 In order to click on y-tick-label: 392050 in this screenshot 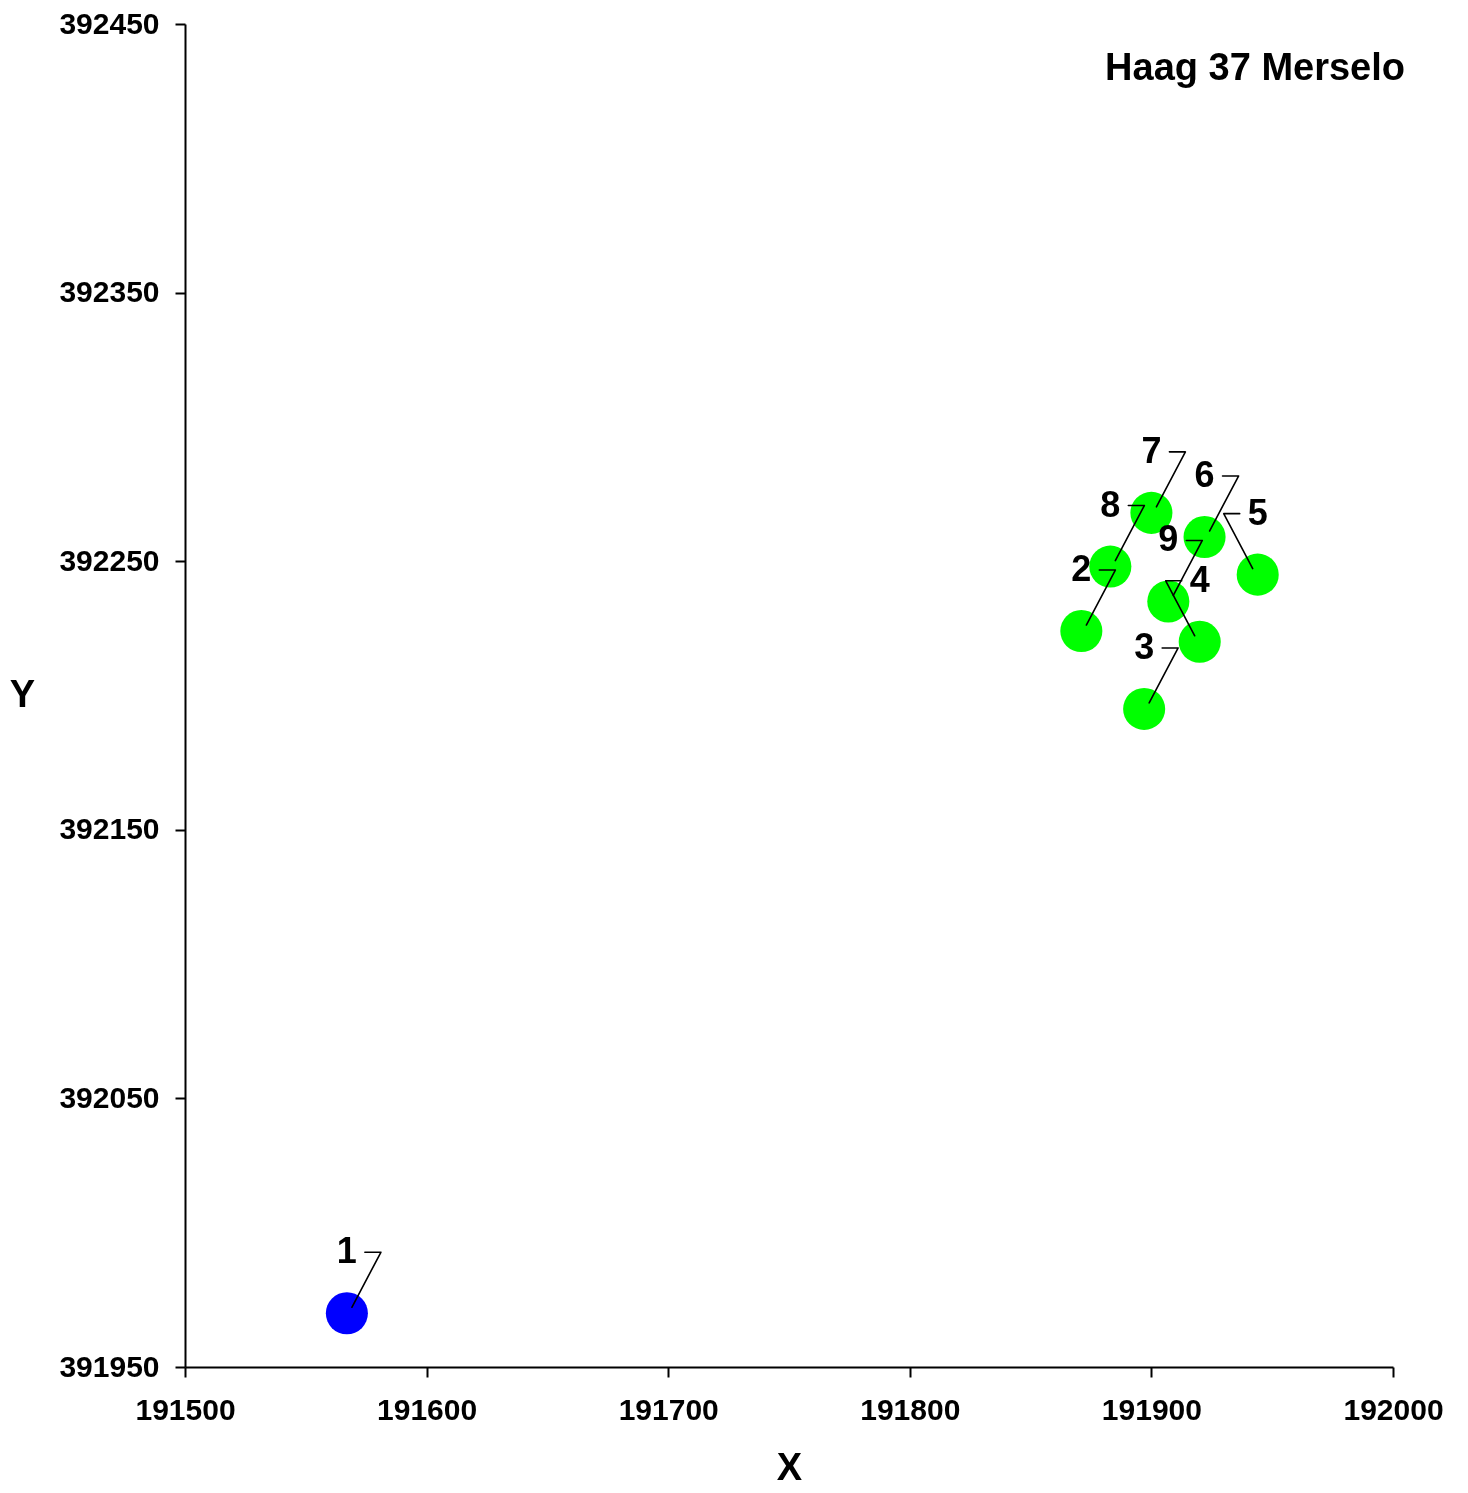, I will do `click(109, 1097)`.